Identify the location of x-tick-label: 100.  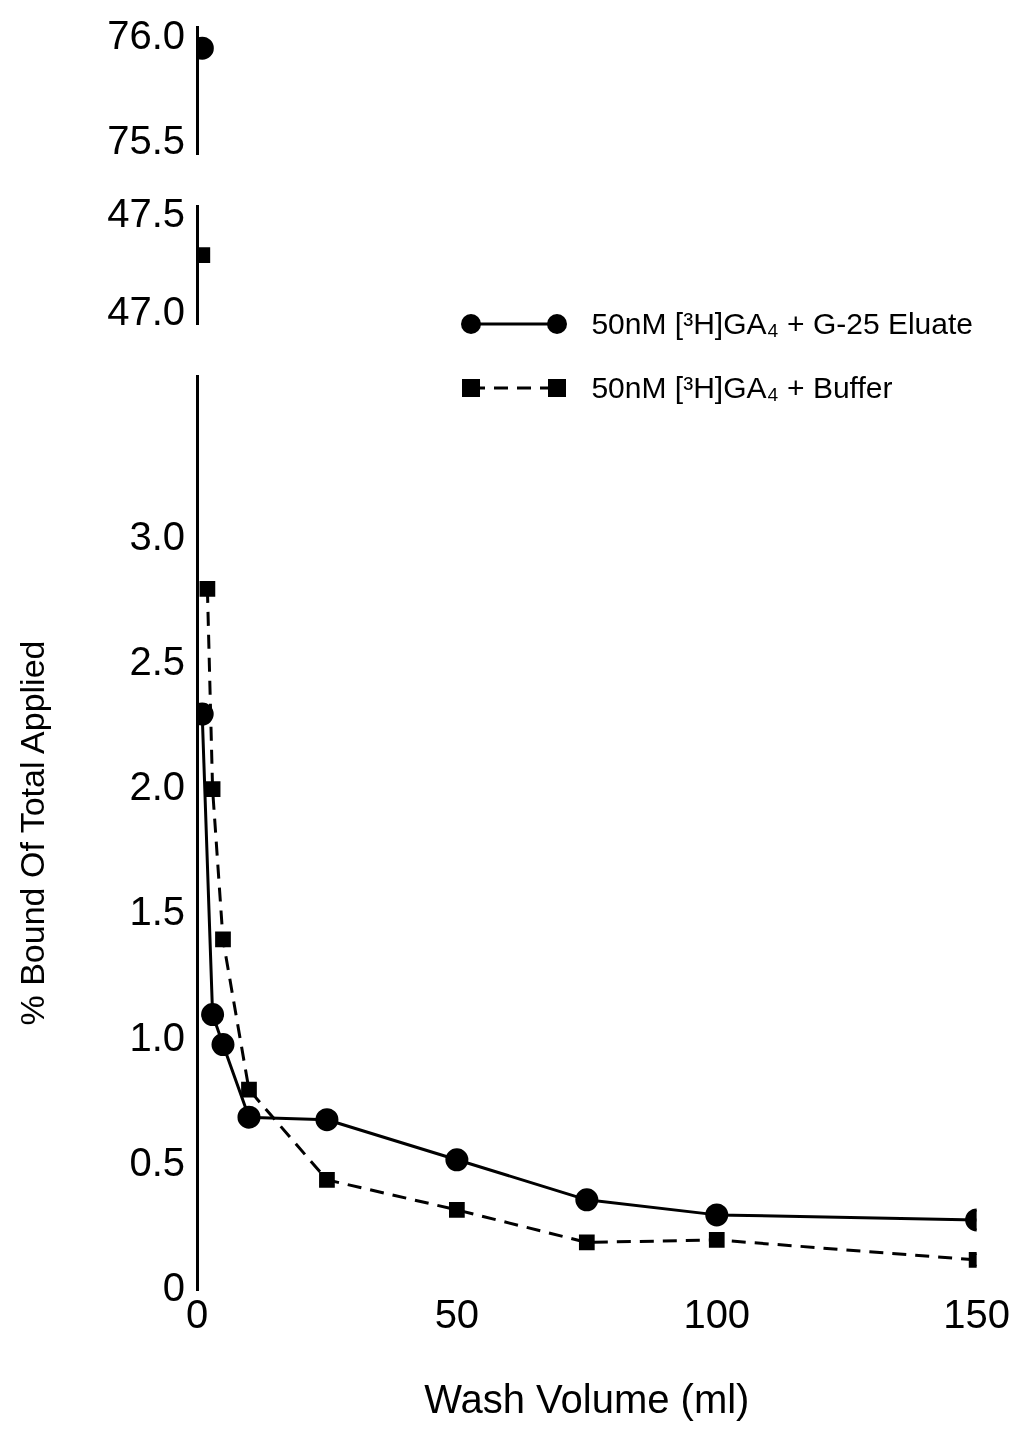
(717, 1314).